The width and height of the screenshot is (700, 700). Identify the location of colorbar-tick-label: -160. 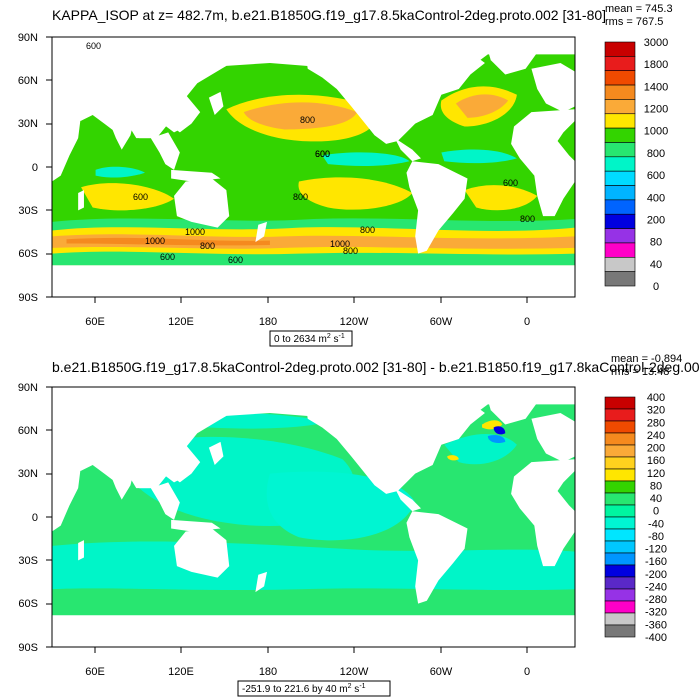
(656, 562).